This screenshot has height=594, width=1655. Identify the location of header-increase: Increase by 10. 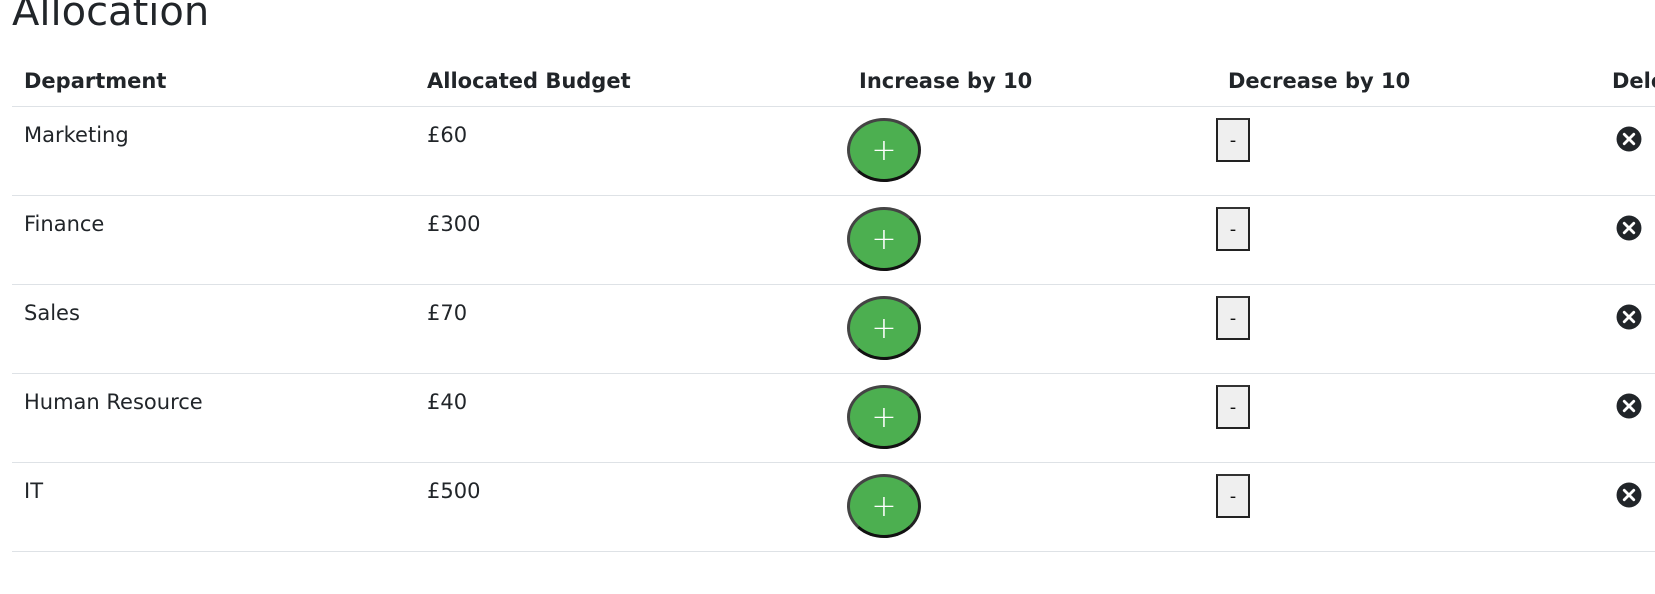
(1031, 81).